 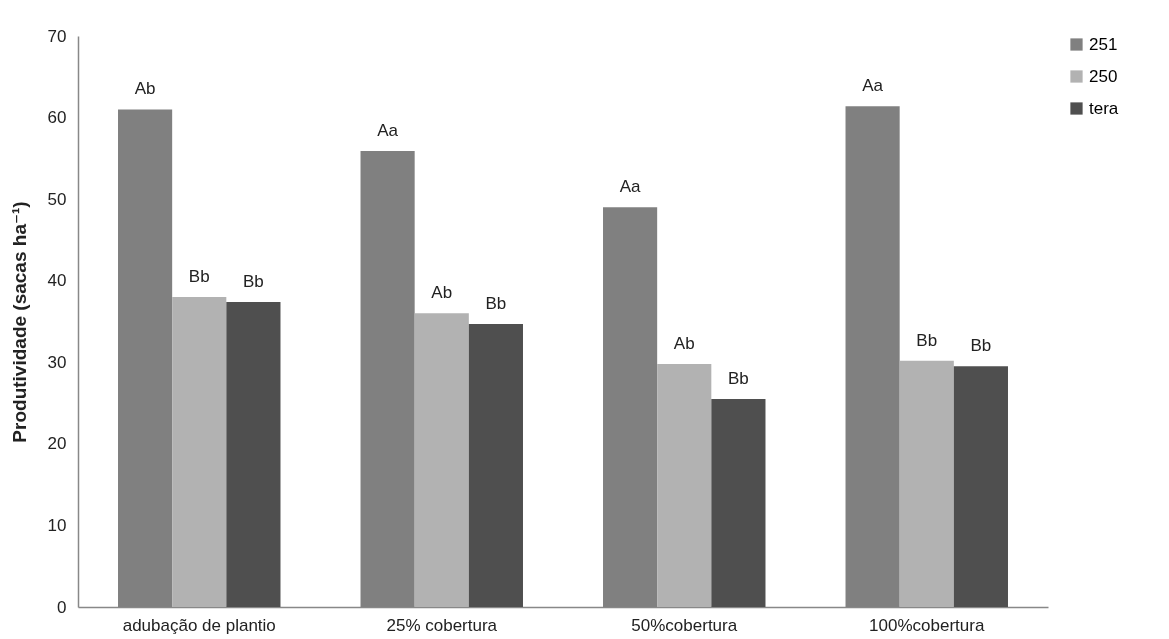 I want to click on x-tick-label: 25% cobertura, so click(x=442, y=625).